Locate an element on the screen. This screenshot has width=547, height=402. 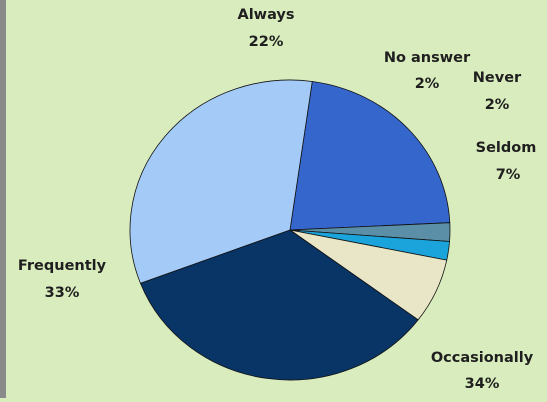
slice-percent-seldom: 7% is located at coordinates (508, 175).